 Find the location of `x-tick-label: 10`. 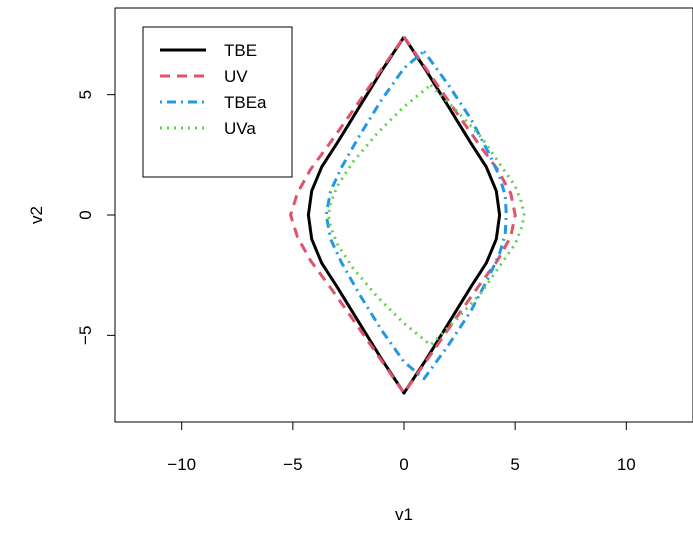

x-tick-label: 10 is located at coordinates (626, 464).